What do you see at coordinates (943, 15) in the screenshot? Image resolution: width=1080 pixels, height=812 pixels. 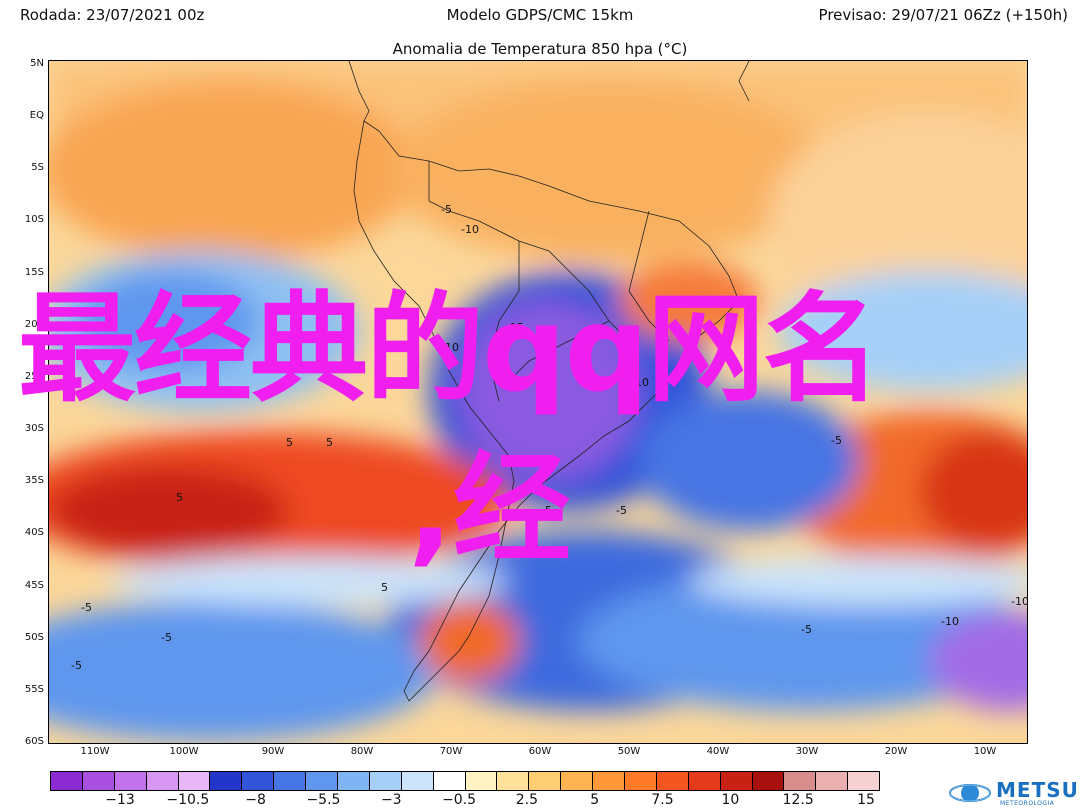 I see `forecast-time-label: Previsao: 29/07/21 06Zz (+150h)` at bounding box center [943, 15].